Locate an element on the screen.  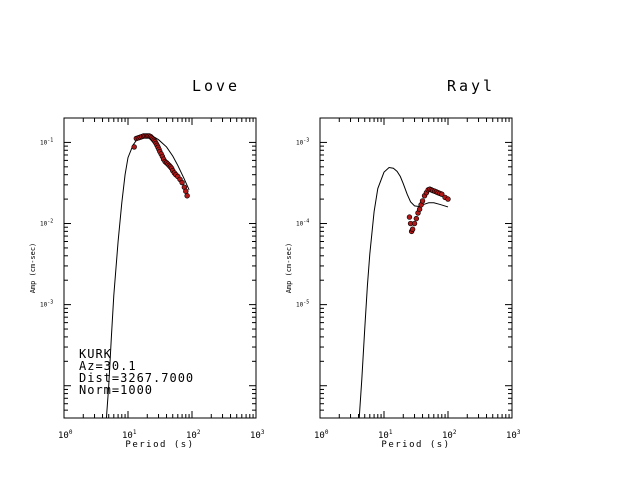
annotation-line: Dist=3267.7000 is located at coordinates (136, 378).